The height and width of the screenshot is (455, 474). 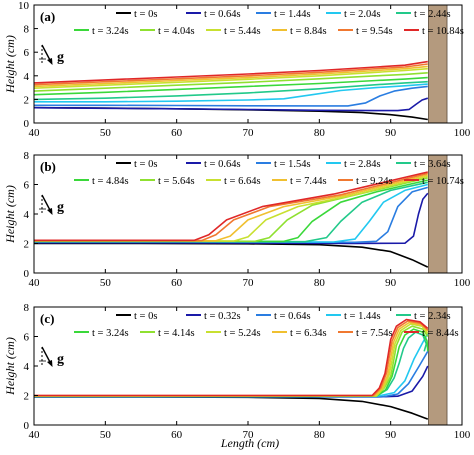 I want to click on legend-entry: t = 9.24s, so click(x=374, y=181).